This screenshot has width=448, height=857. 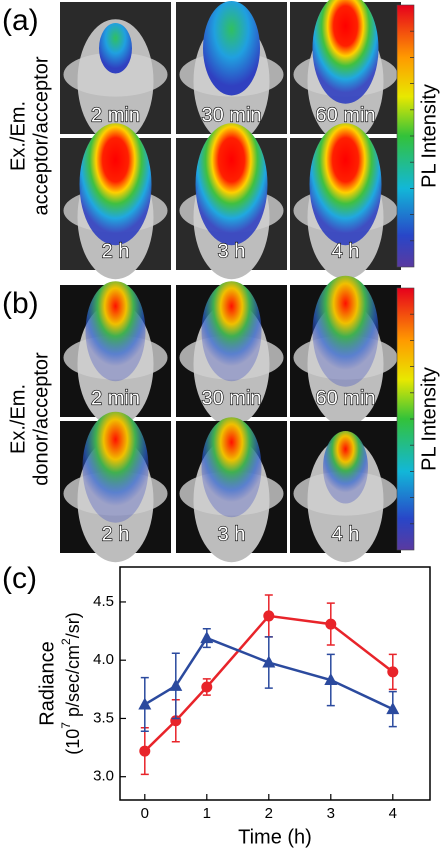 I want to click on y-axis-unit: (107 p/sec/cm2/sr), so click(x=71, y=683).